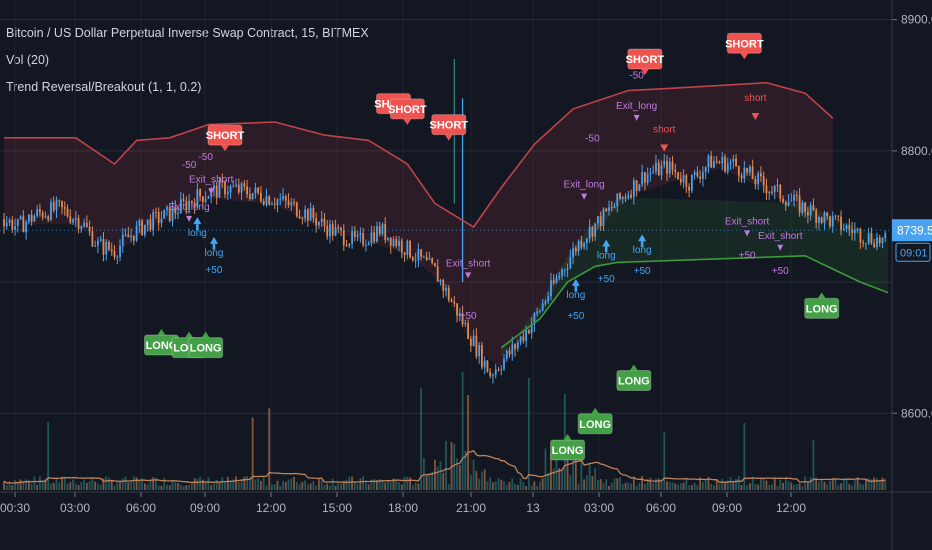 This screenshot has width=932, height=550. Describe the element at coordinates (791, 508) in the screenshot. I see `x-tick-label-12: 12:00` at that location.